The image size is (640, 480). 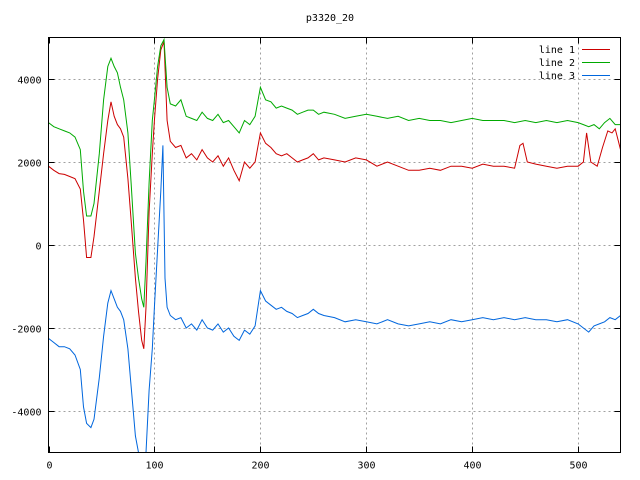 What do you see at coordinates (260, 466) in the screenshot?
I see `x-tick-label: 200` at bounding box center [260, 466].